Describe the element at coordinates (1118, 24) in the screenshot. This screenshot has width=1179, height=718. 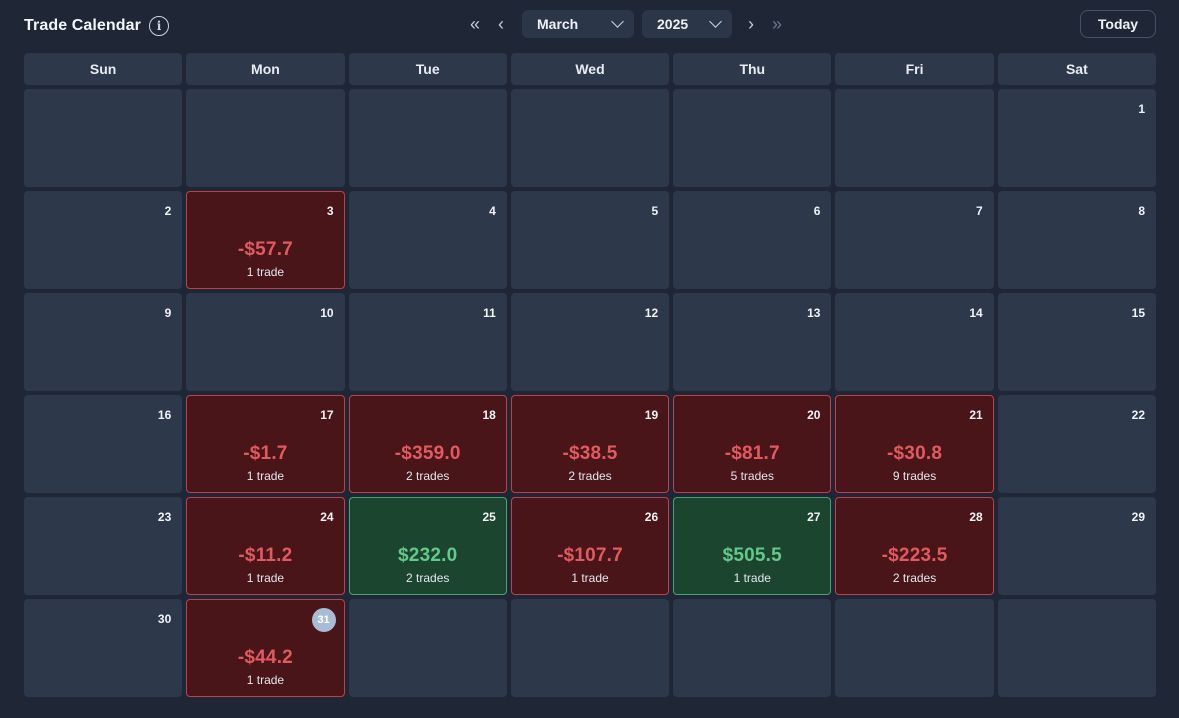
I see `today-button: Today` at that location.